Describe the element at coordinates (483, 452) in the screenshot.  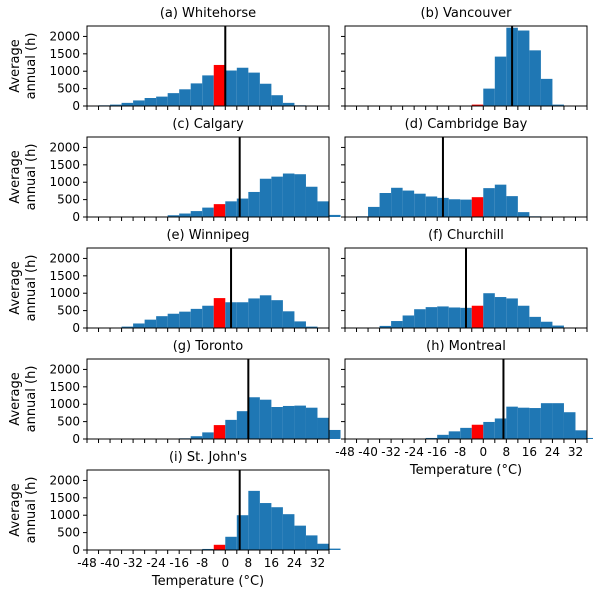
I see `x-tick-label: 0` at that location.